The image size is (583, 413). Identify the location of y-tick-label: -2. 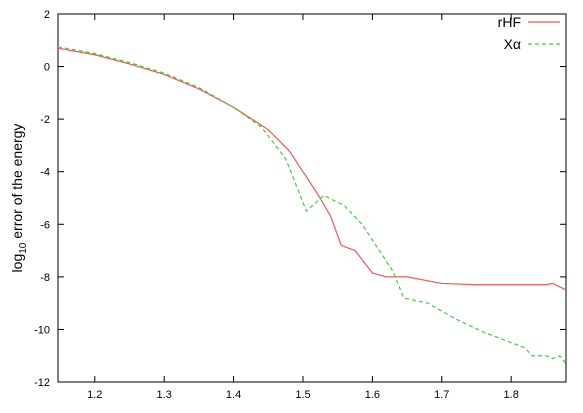
(45, 120).